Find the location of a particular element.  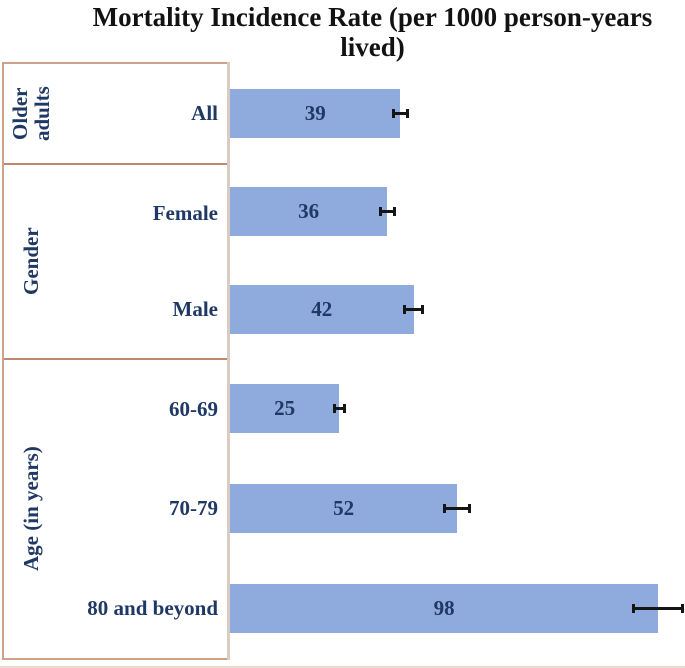

bar-value-label: 52 is located at coordinates (344, 507).